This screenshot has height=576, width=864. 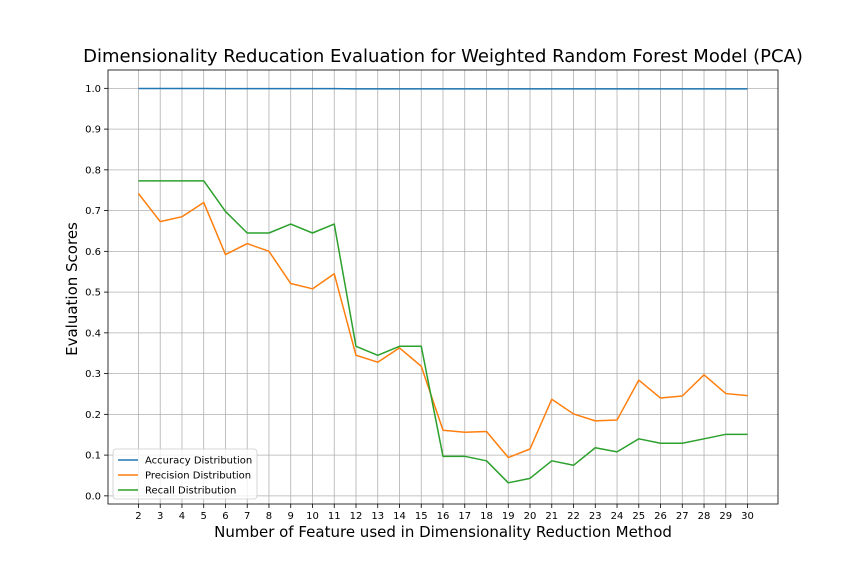 What do you see at coordinates (464, 516) in the screenshot?
I see `x-tick-label: 17` at bounding box center [464, 516].